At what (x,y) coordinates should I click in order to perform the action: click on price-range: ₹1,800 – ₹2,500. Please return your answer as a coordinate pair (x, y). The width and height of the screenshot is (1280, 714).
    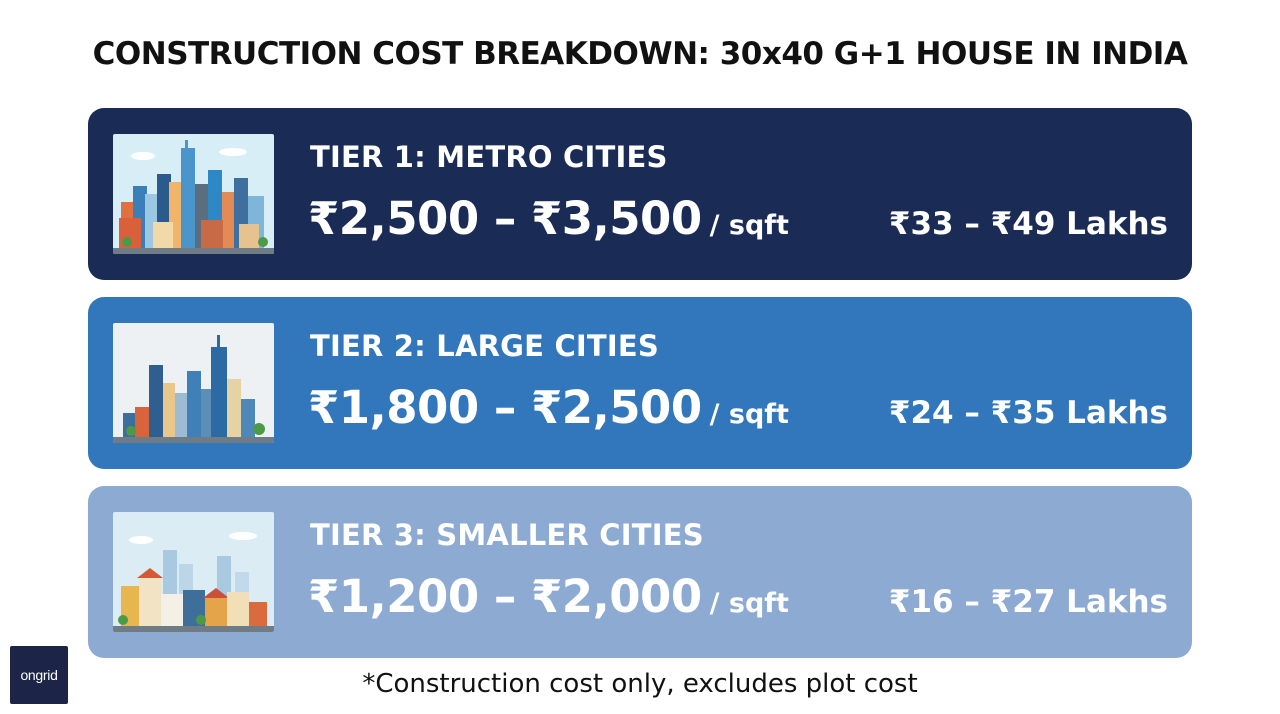
    Looking at the image, I should click on (505, 407).